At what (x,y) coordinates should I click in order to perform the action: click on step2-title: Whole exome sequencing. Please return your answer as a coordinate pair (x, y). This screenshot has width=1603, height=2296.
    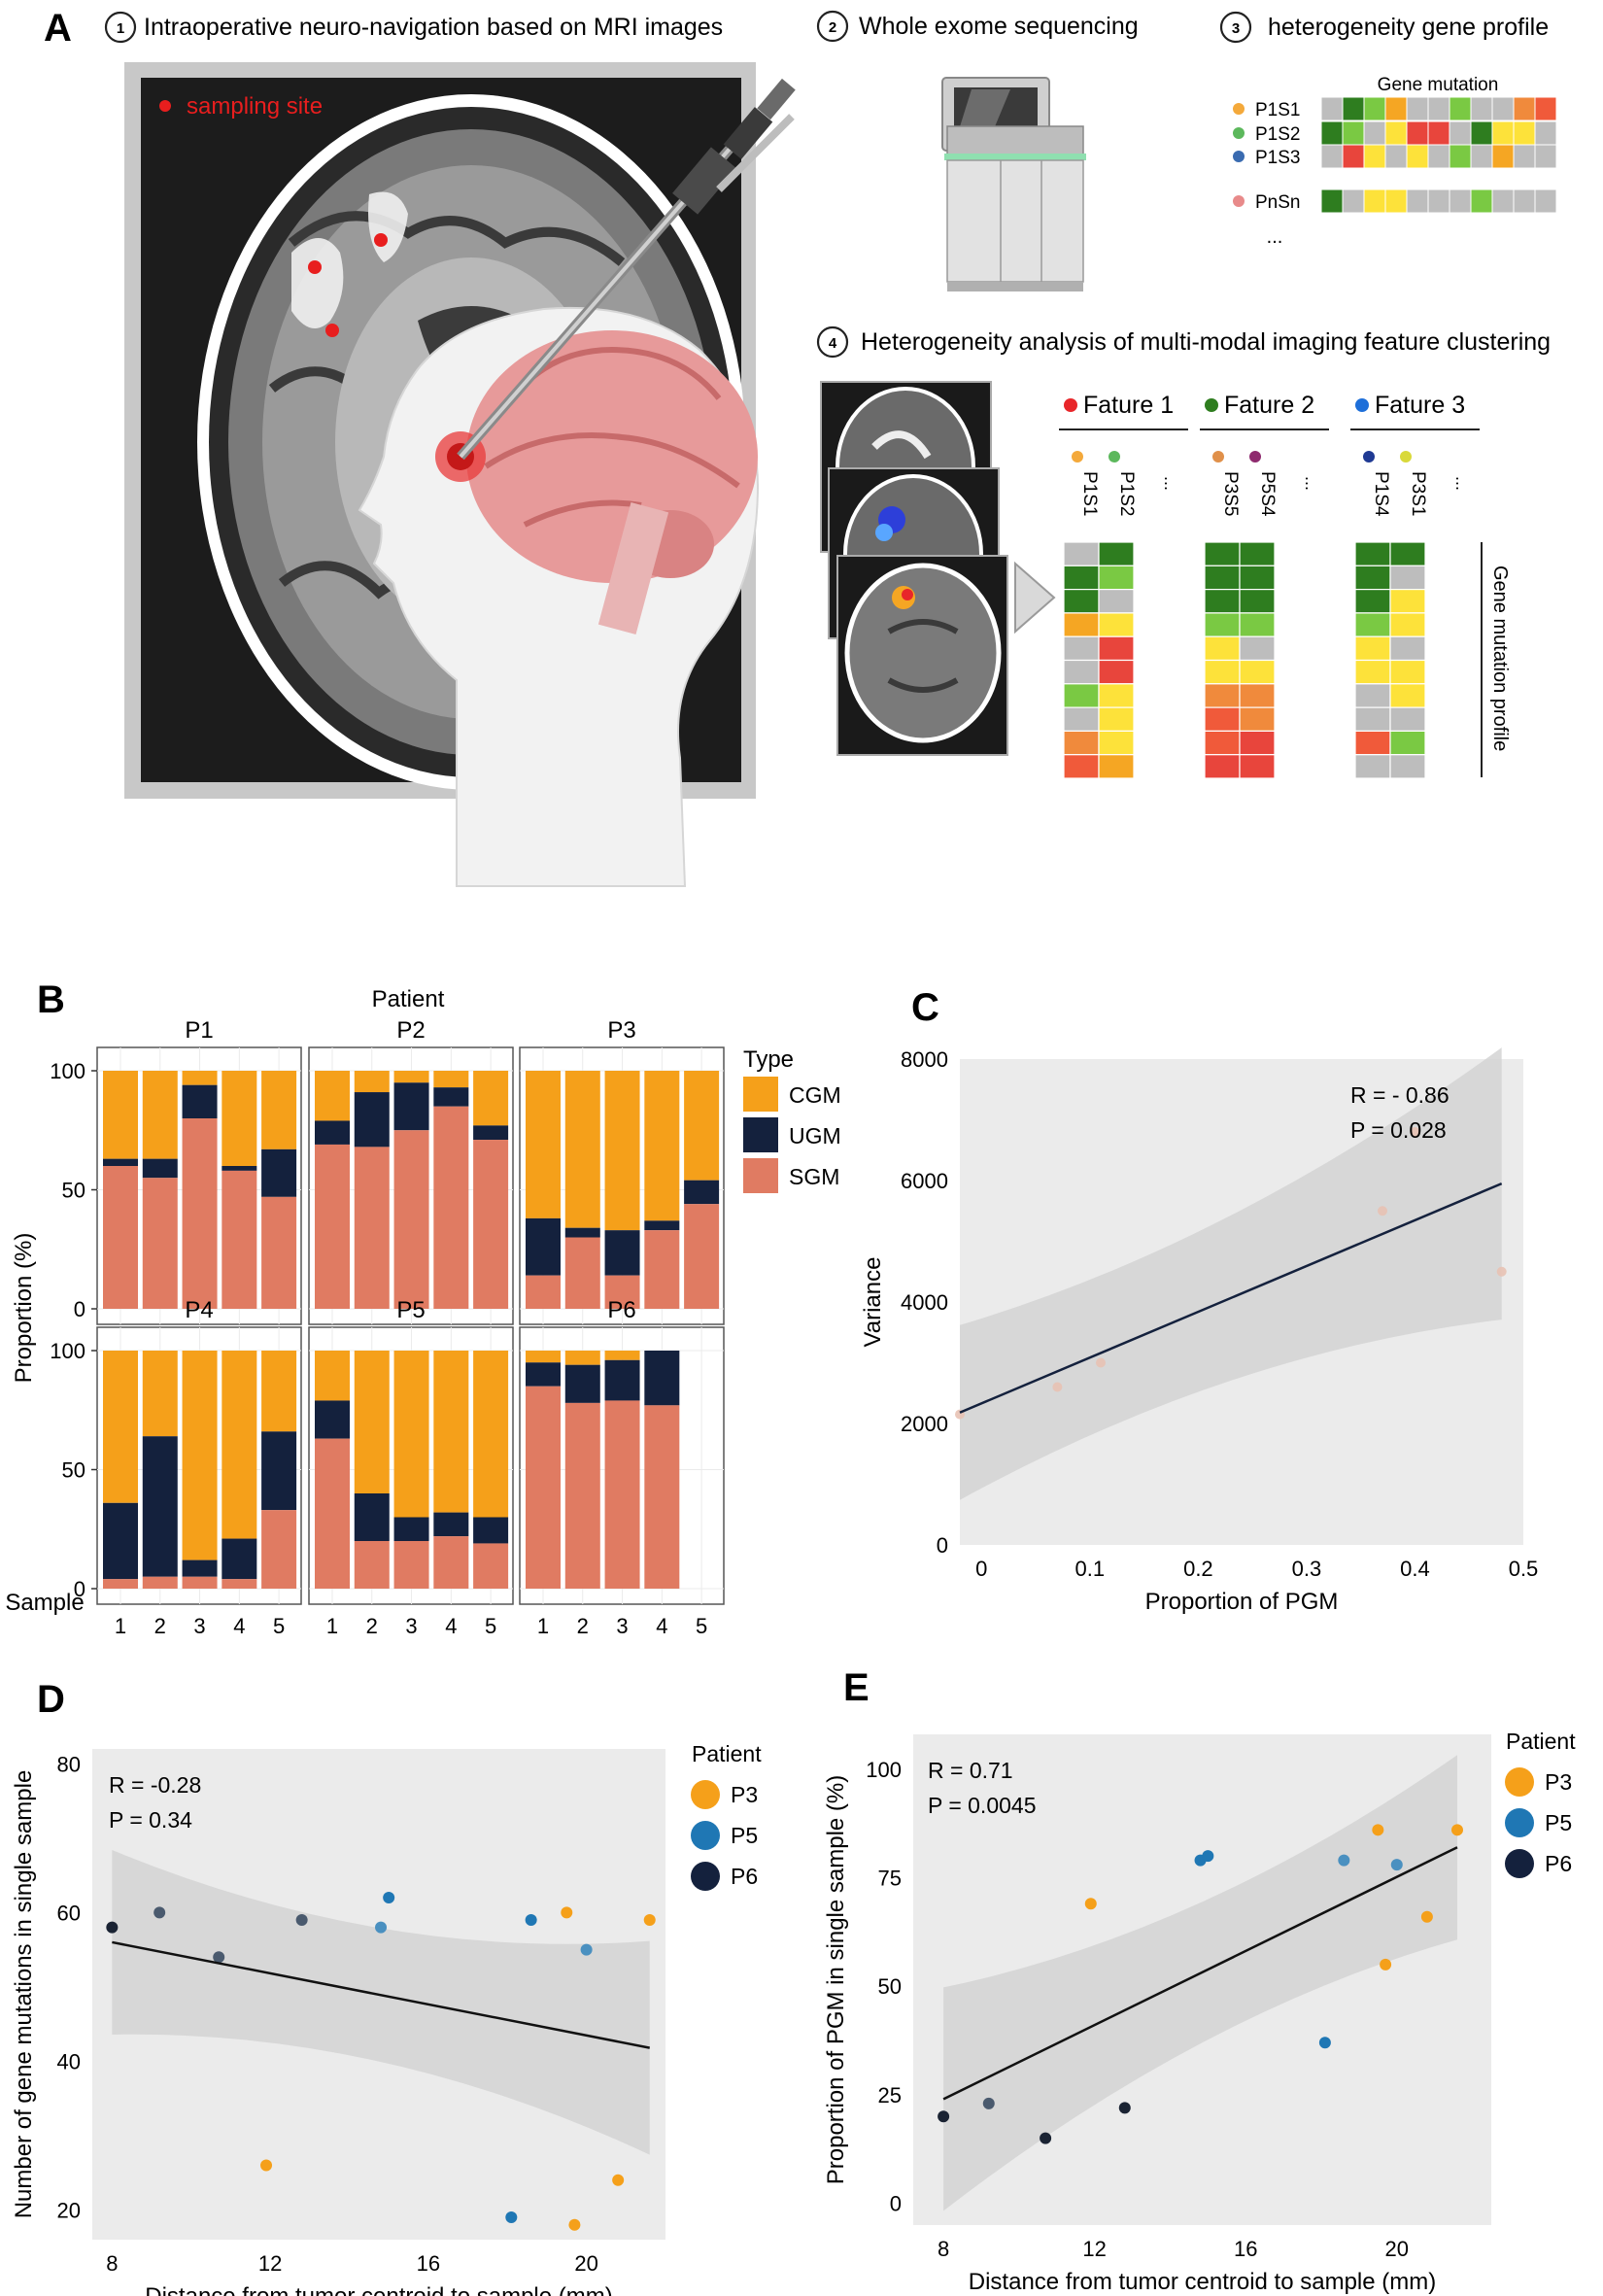
    Looking at the image, I should click on (999, 26).